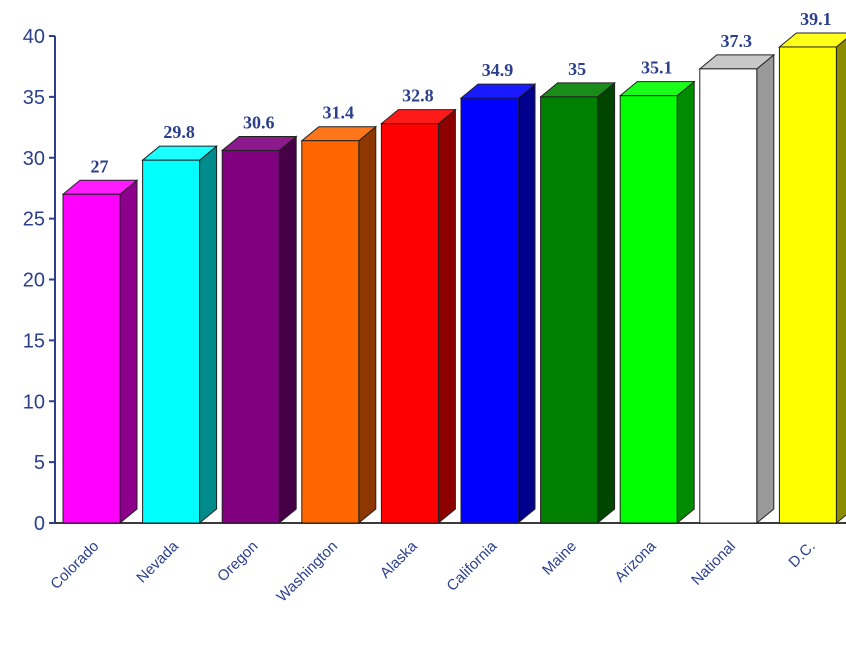  I want to click on x-tick-label: Alaska, so click(399, 559).